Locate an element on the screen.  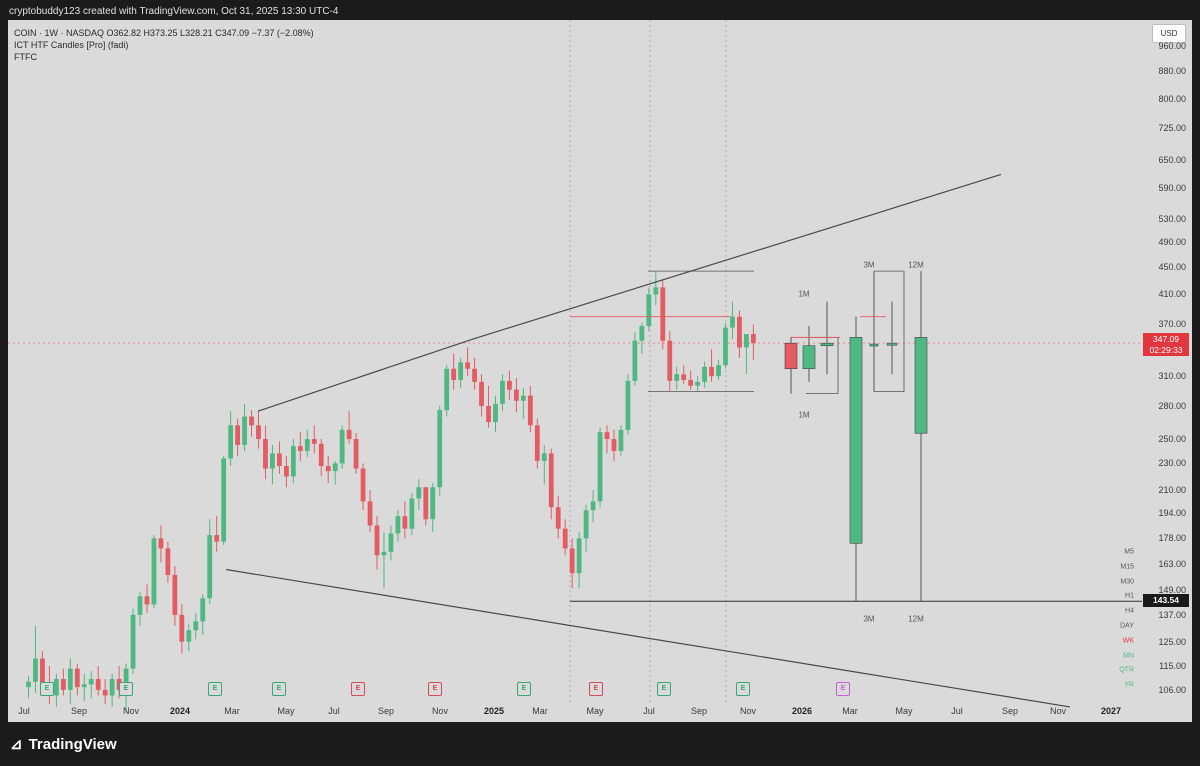
timeframe-item-m30: M30 is located at coordinates (1127, 582).